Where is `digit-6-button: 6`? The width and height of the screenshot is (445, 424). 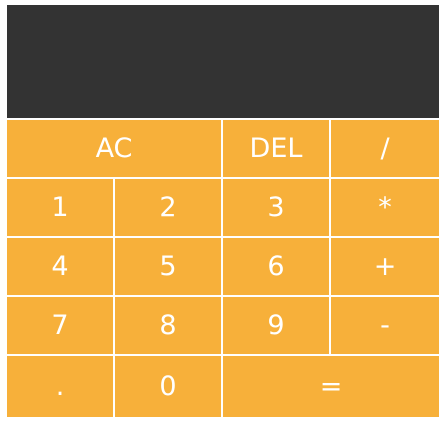
digit-6-button: 6 is located at coordinates (277, 267).